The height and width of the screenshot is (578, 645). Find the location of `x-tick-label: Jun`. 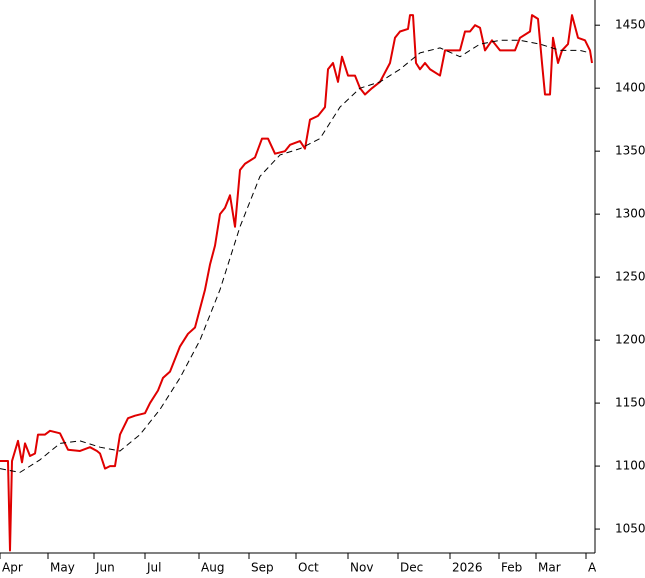

x-tick-label: Jun is located at coordinates (105, 568).